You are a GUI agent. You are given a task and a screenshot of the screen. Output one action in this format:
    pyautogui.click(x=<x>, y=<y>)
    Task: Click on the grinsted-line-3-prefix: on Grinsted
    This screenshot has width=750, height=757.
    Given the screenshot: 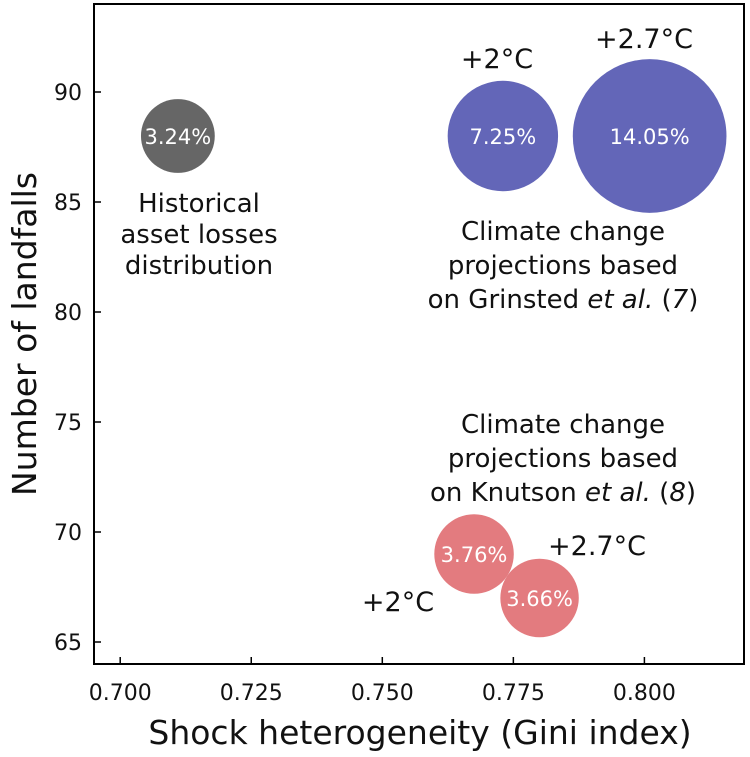 What is the action you would take?
    pyautogui.click(x=508, y=300)
    